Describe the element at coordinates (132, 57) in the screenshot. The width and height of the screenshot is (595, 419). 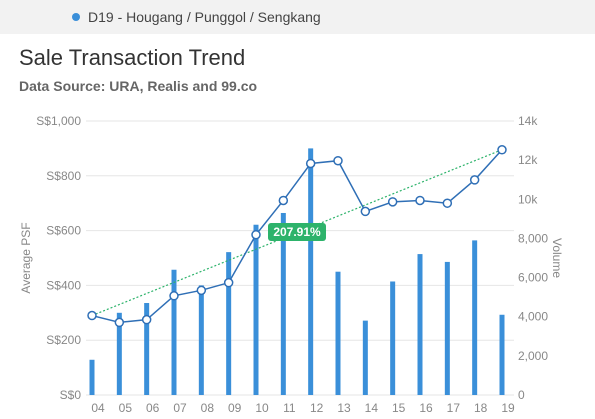
I see `chart-title: Sale Transaction Trend` at that location.